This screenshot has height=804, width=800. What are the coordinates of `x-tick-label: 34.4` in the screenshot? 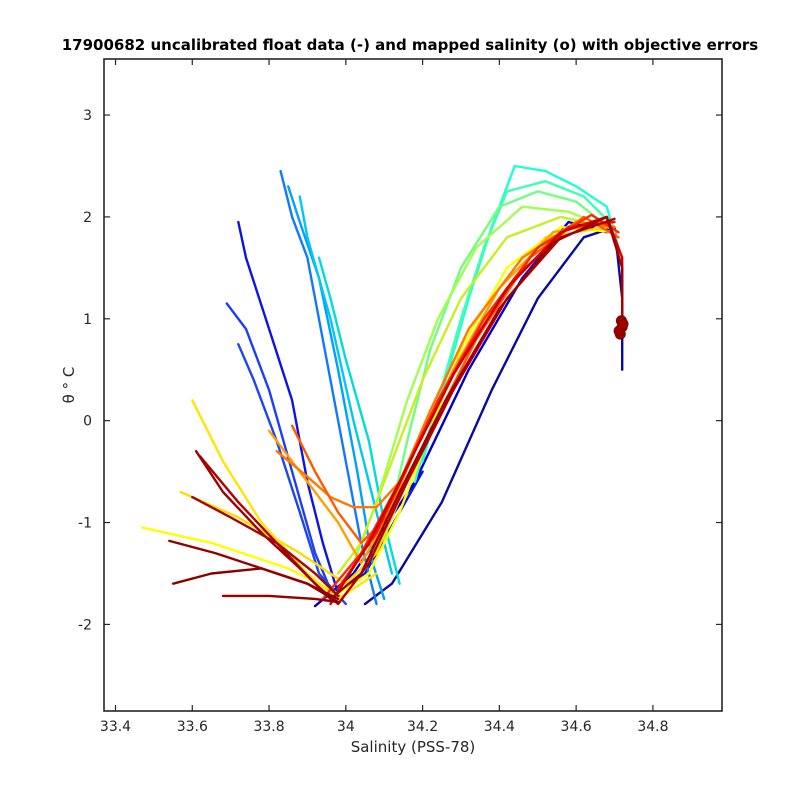 It's located at (499, 727).